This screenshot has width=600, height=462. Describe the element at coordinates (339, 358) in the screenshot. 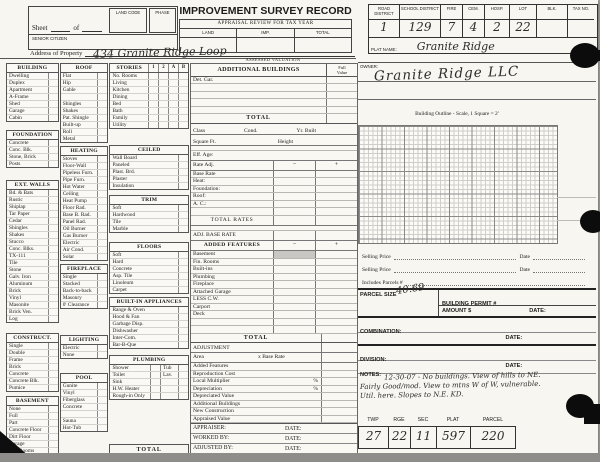

I see `area-cell` at that location.